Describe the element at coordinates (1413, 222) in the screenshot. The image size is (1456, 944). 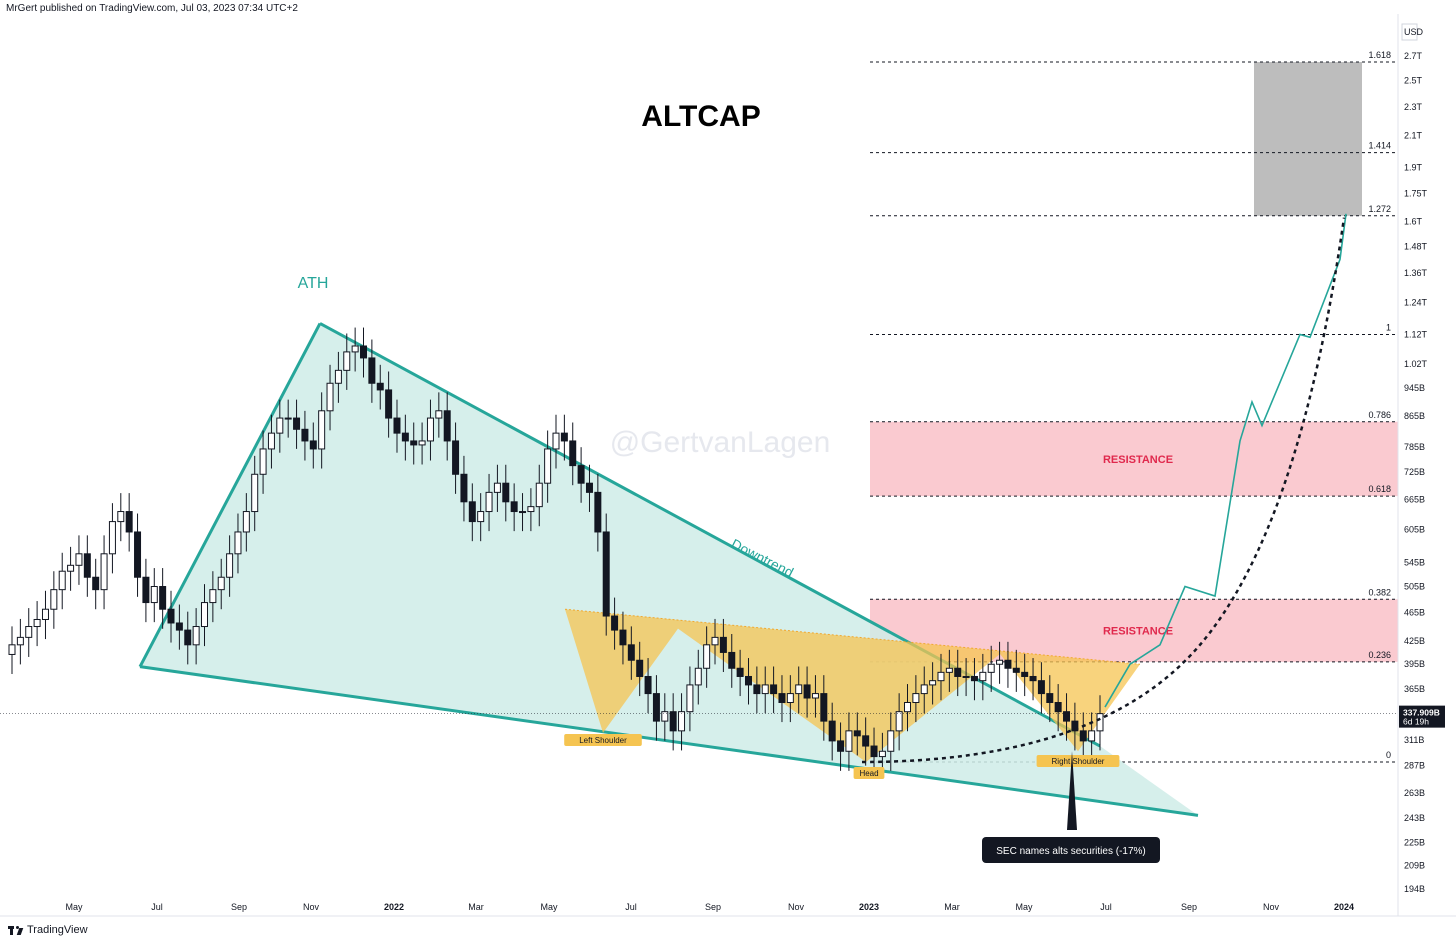
I see `price-tick-label: 1.6T` at that location.